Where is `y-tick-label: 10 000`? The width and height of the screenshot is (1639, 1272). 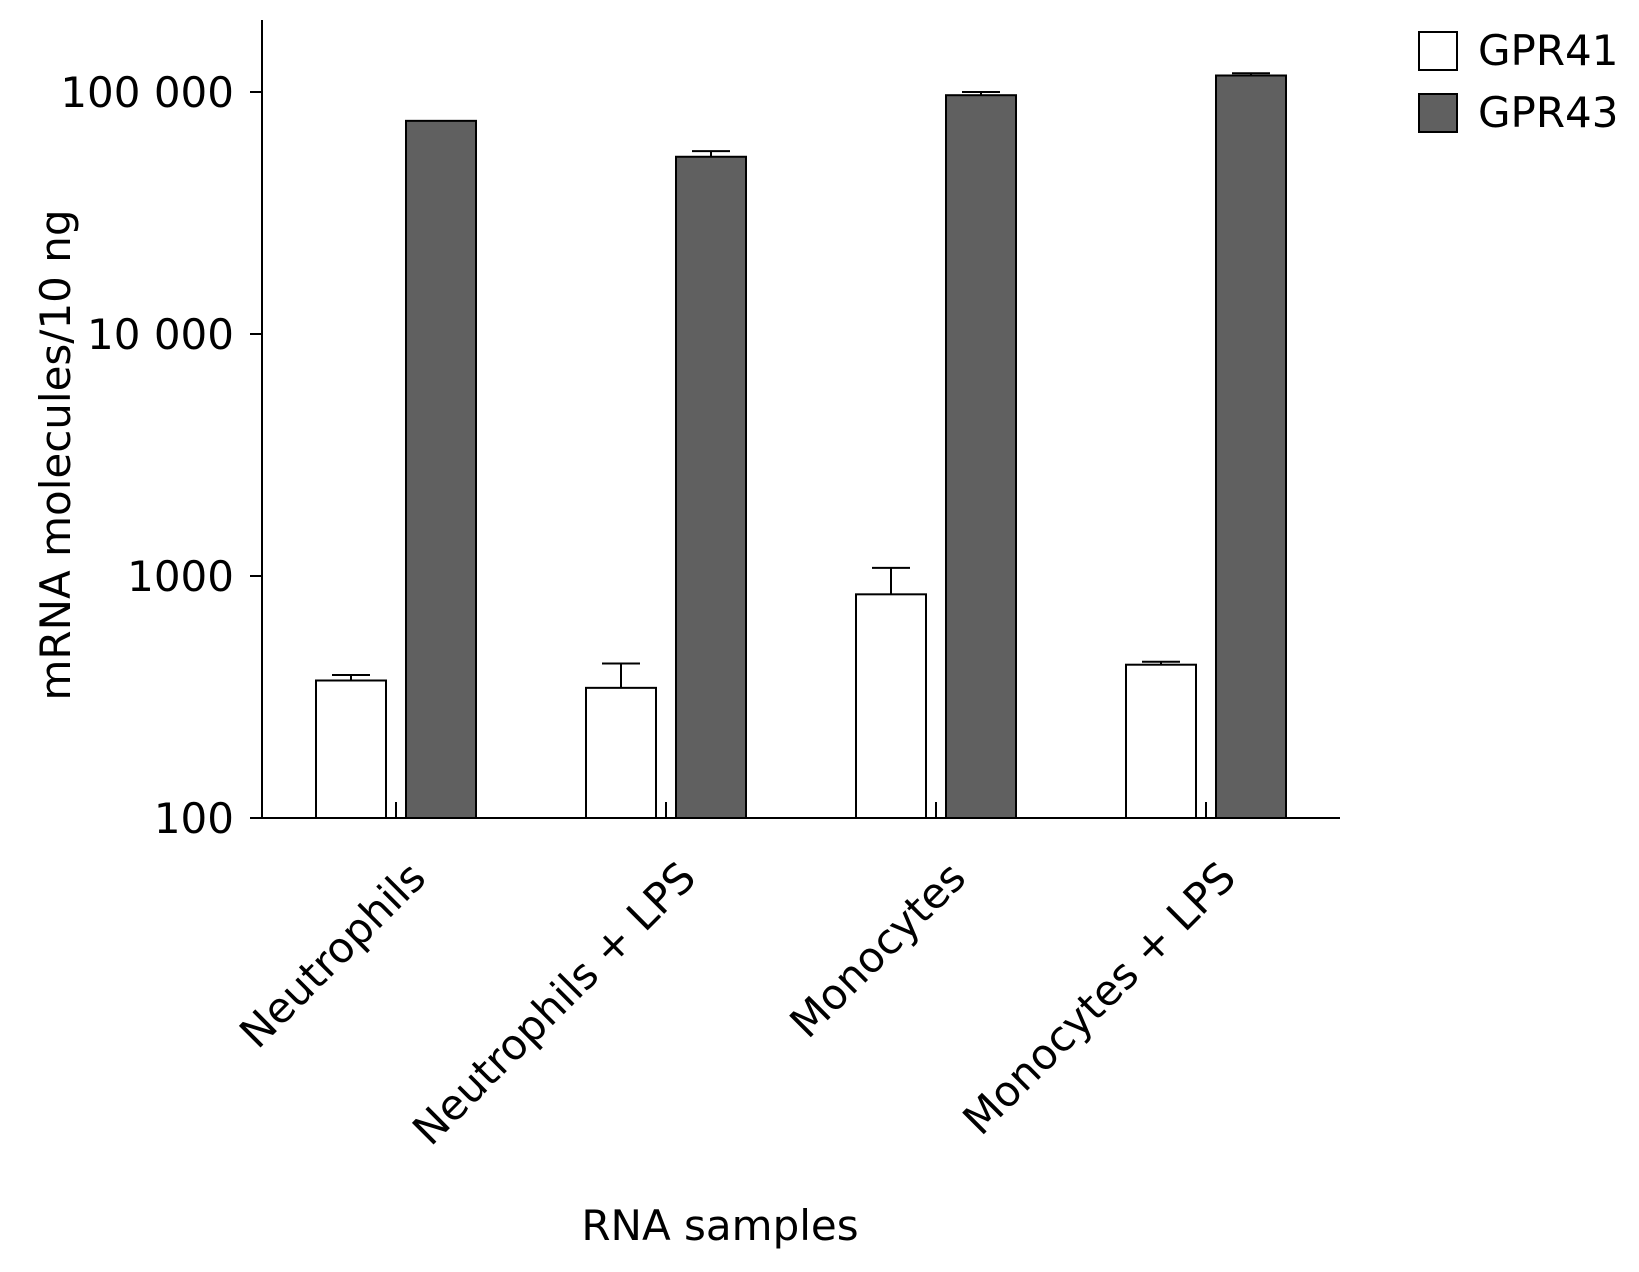
y-tick-label: 10 000 is located at coordinates (160, 334).